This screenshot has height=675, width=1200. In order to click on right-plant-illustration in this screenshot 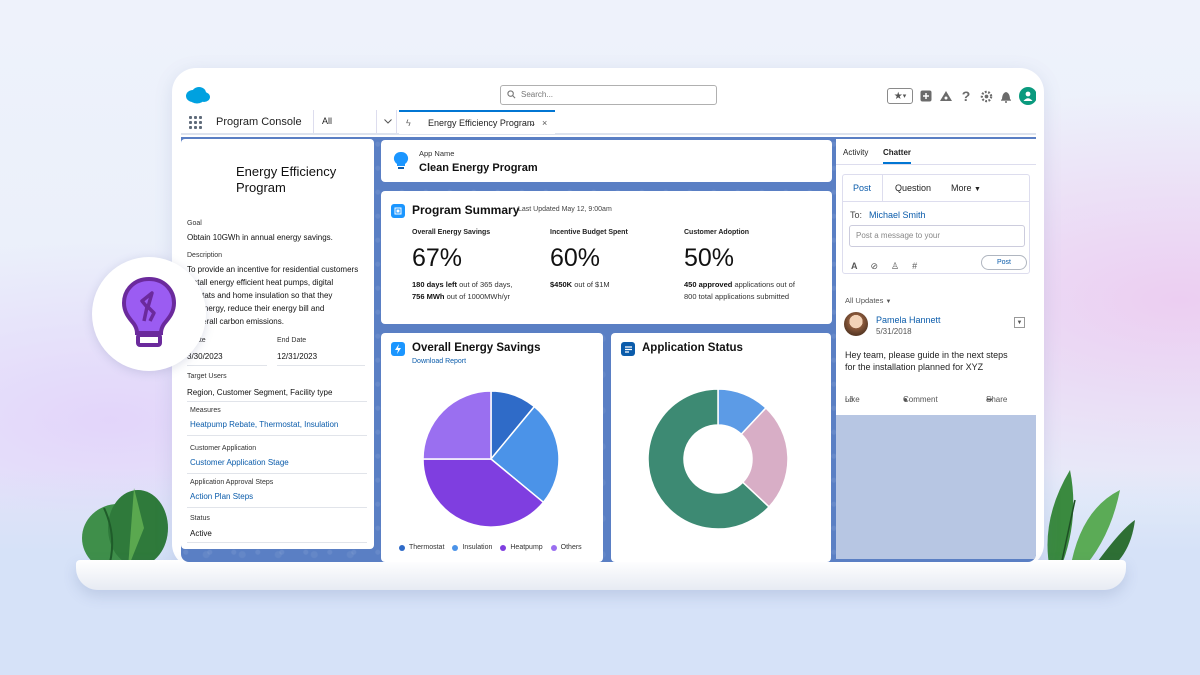, I will do `click(1091, 522)`.